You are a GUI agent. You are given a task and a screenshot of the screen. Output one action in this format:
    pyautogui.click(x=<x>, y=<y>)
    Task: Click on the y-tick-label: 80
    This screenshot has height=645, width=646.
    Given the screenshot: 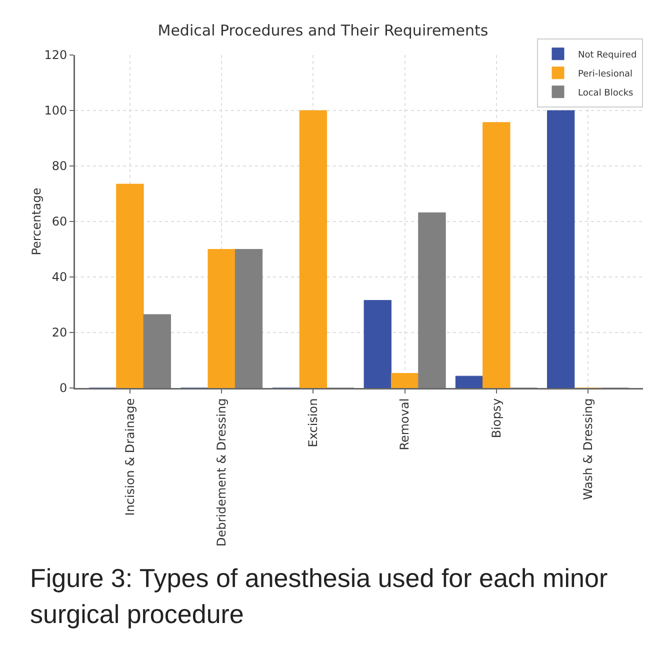 What is the action you would take?
    pyautogui.click(x=60, y=166)
    